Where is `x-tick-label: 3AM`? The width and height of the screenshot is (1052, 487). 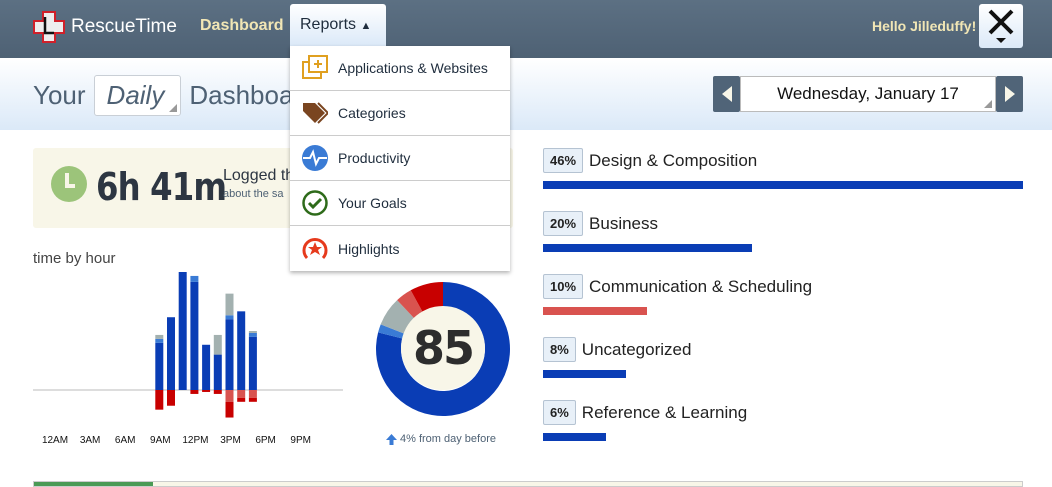 x-tick-label: 3AM is located at coordinates (90, 440).